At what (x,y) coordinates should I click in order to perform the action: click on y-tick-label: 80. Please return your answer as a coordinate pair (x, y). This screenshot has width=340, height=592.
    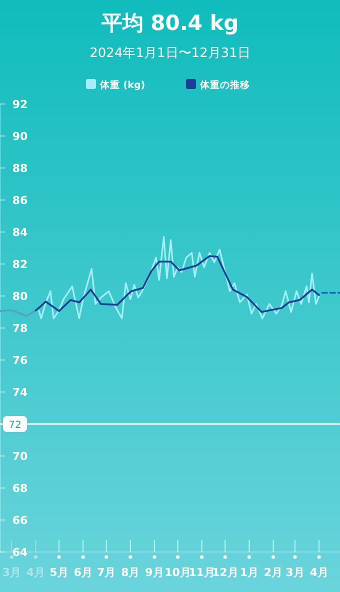
    Looking at the image, I should click on (20, 296).